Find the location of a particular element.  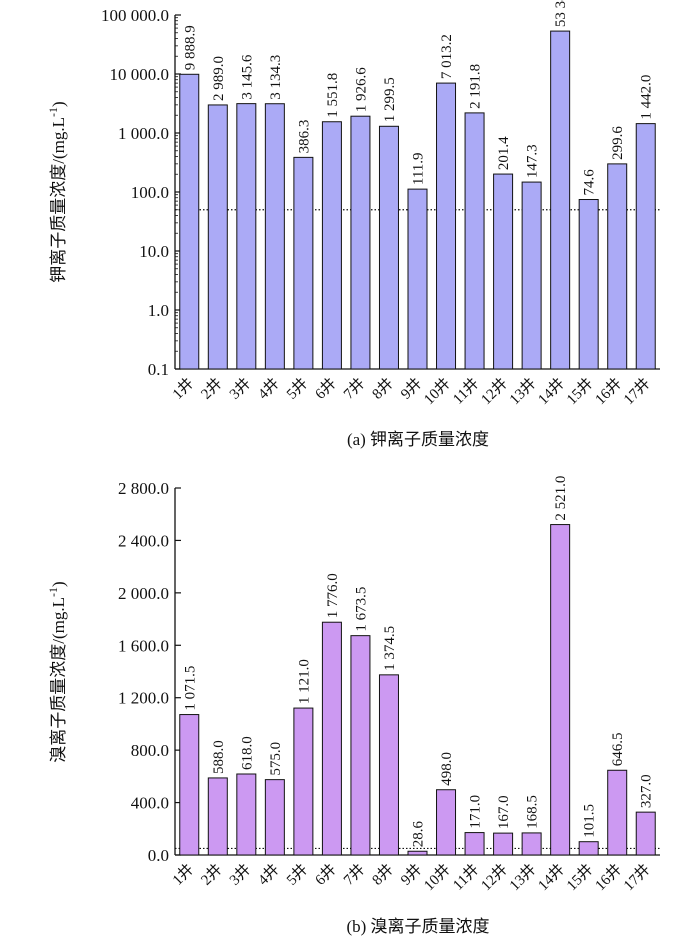

y-axis-label-close: ) is located at coordinates (58, 584).